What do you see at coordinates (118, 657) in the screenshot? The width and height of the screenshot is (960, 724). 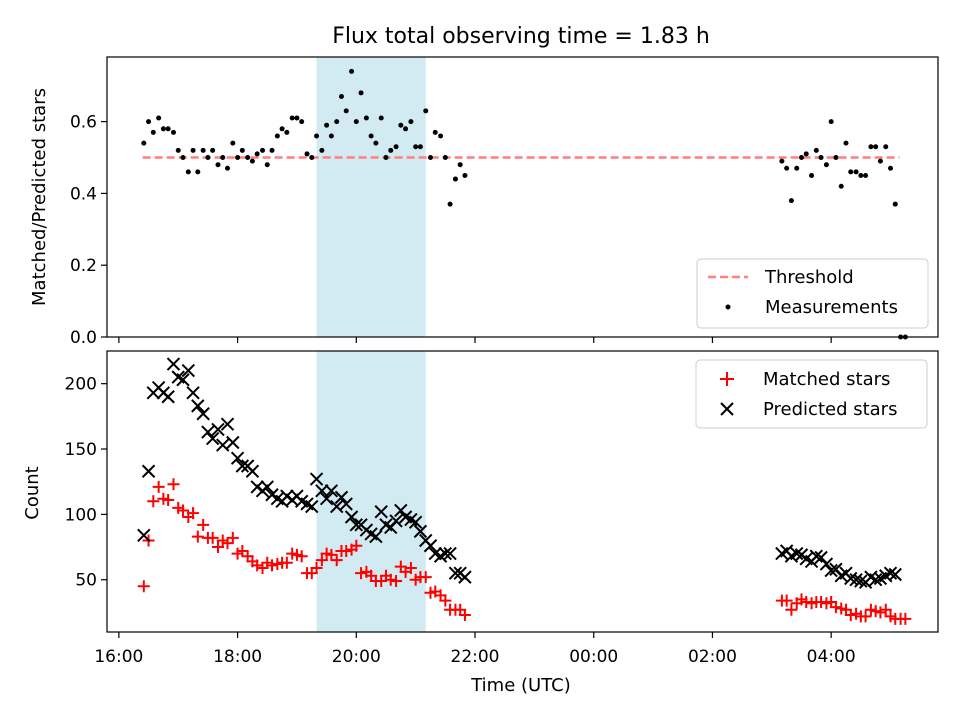 I see `bottom-xtick-label: 16:00` at bounding box center [118, 657].